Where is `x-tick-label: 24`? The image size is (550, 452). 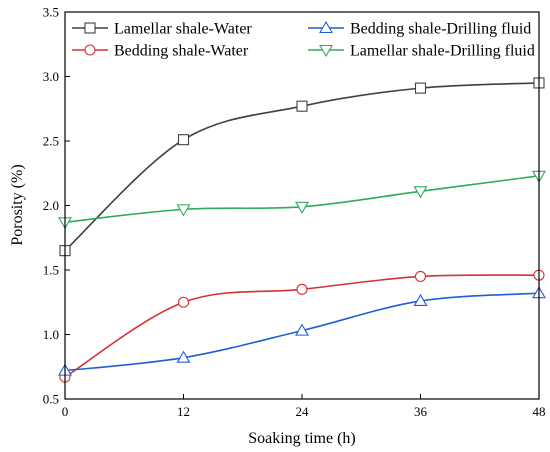 x-tick-label: 24 is located at coordinates (303, 411).